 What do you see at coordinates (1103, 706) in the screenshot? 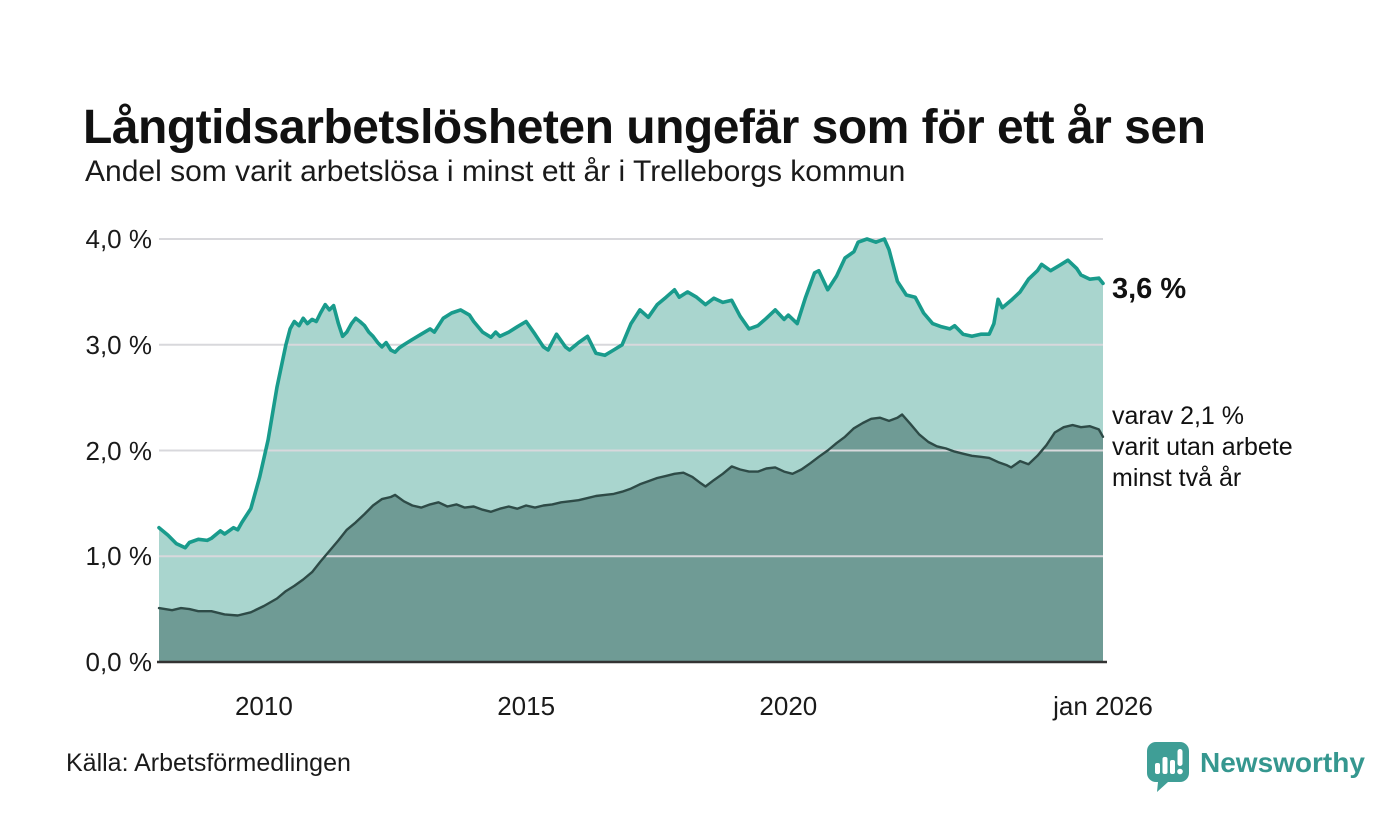
I see `x-tick-label: jan 2026` at bounding box center [1103, 706].